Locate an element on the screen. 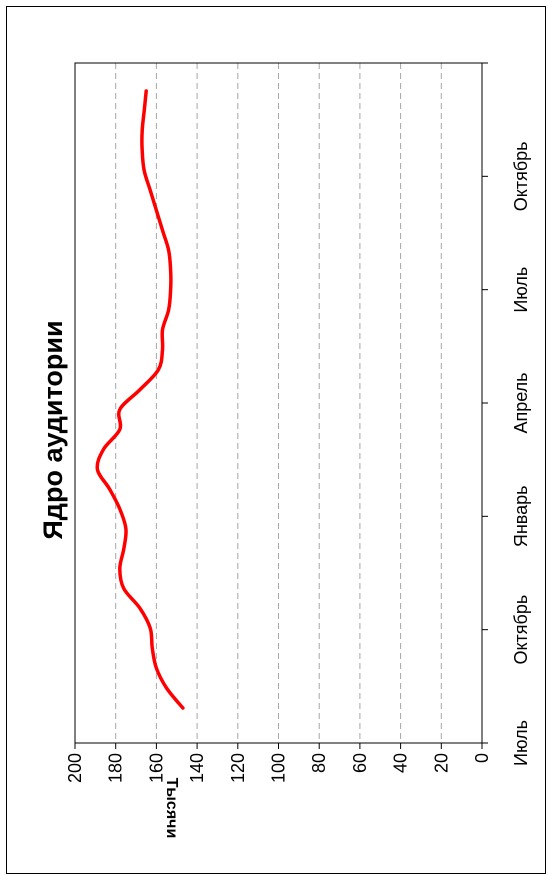  y-tick-label-0: 0 is located at coordinates (482, 758).